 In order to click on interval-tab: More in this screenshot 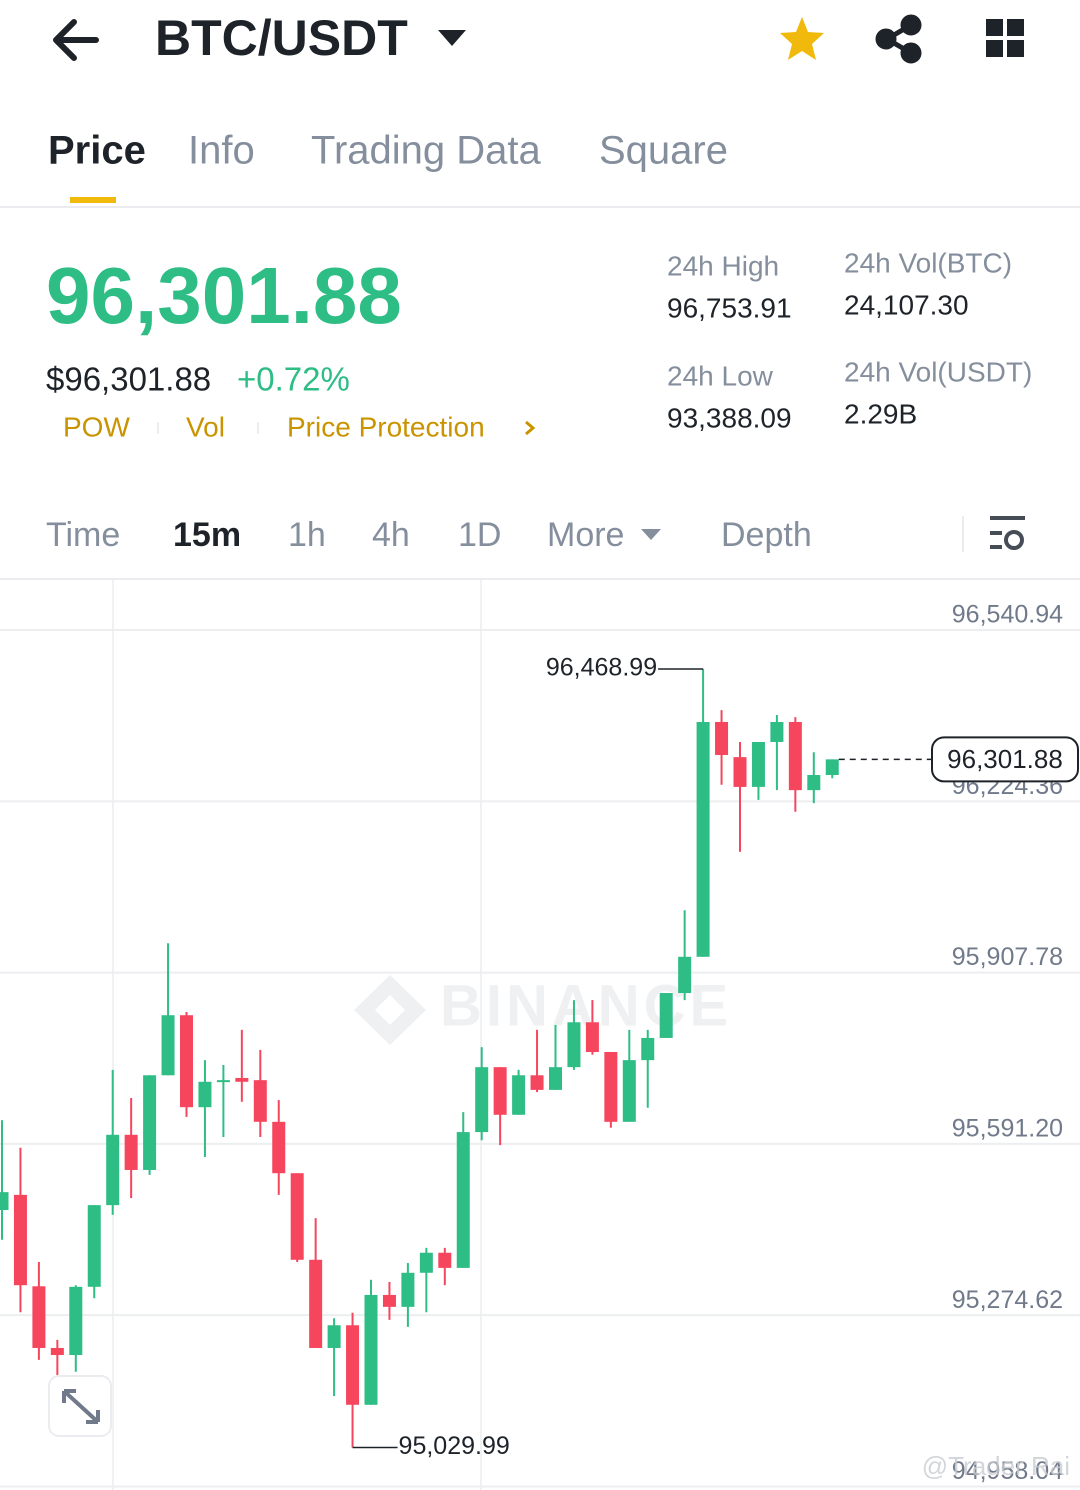, I will do `click(585, 535)`.